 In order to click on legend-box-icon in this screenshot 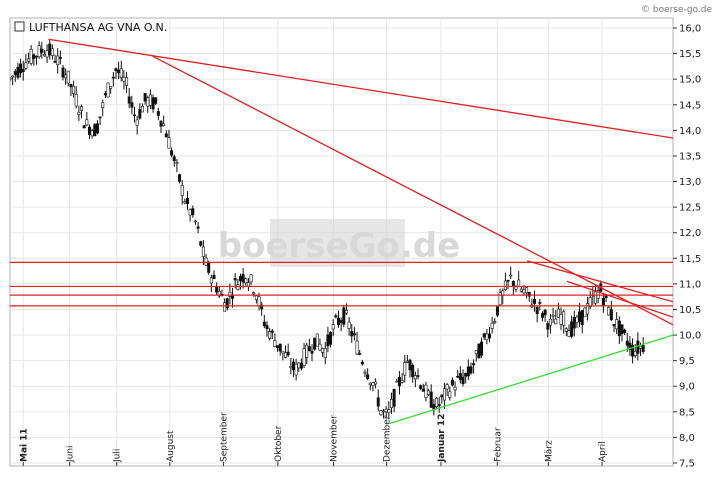, I will do `click(19, 26)`.